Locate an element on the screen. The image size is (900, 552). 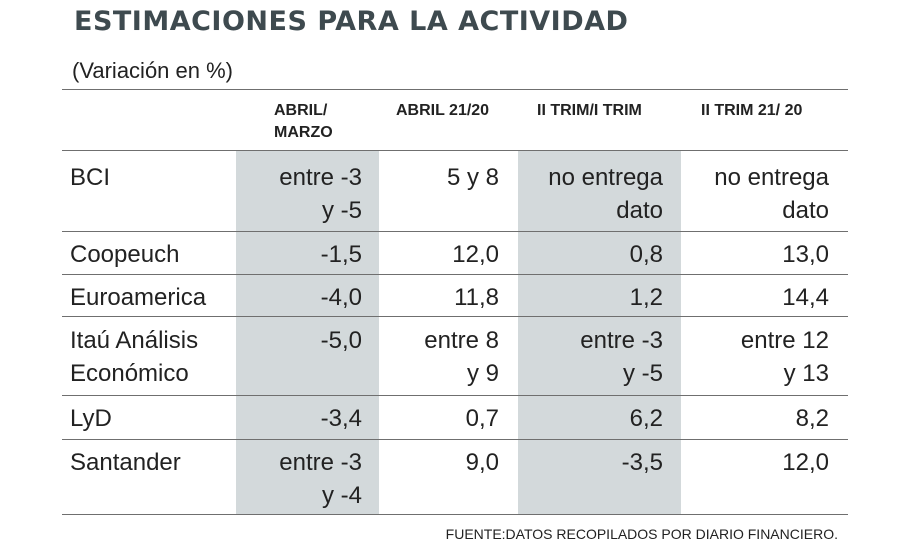
table-cell: entre 12 y 13 is located at coordinates (784, 357).